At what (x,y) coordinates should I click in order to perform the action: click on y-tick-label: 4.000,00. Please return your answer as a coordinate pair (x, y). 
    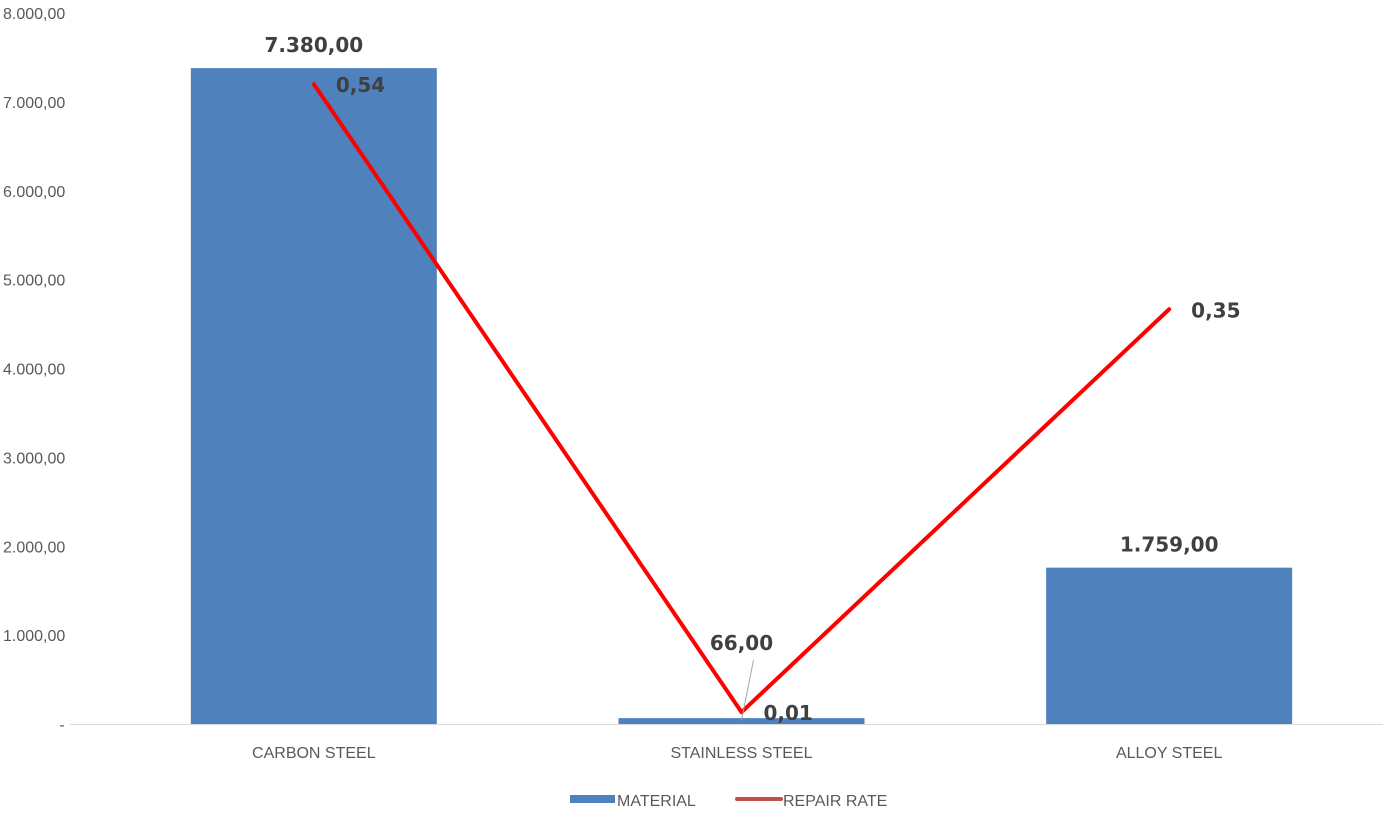
    Looking at the image, I should click on (34, 370).